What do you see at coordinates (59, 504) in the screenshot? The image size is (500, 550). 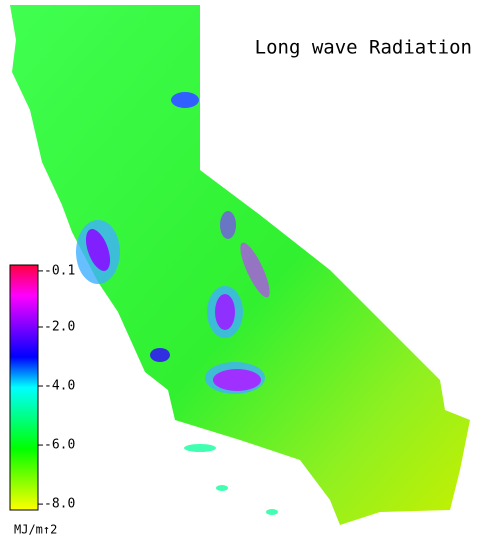 I see `colorbar-tick-label: -8.0` at bounding box center [59, 504].